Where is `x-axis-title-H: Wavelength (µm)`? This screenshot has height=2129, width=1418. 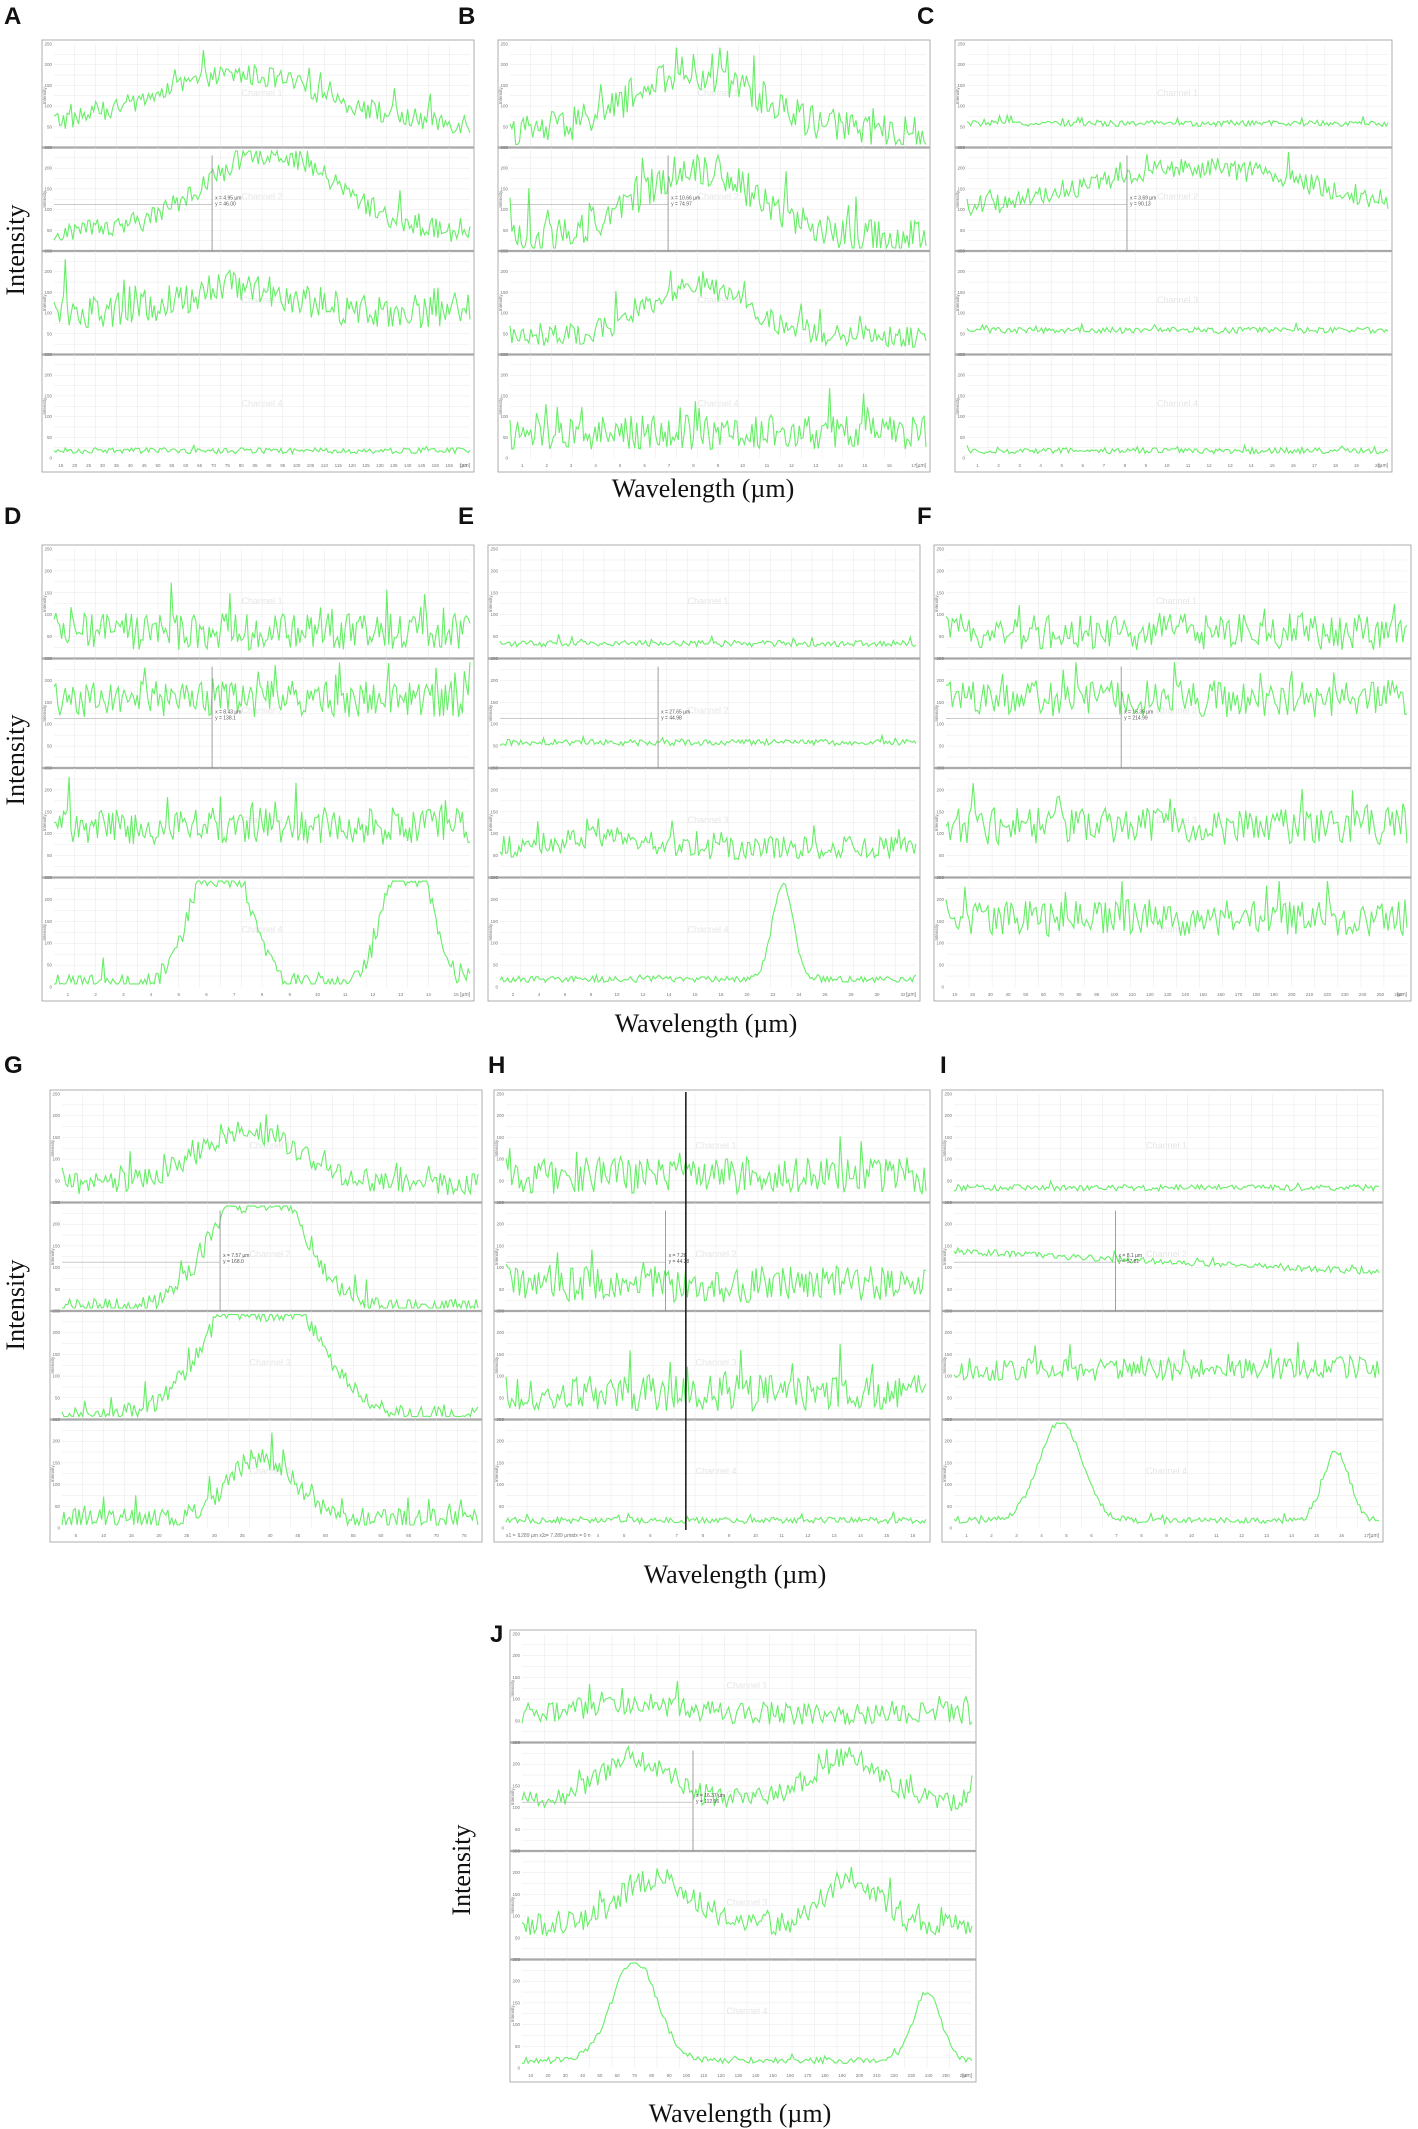
x-axis-title-H: Wavelength (µm) is located at coordinates (735, 1574).